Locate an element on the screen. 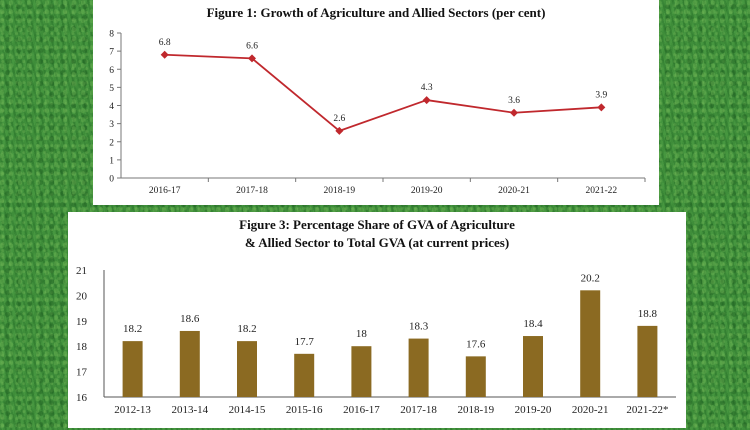 The image size is (750, 430). y-tick-label: 2 is located at coordinates (111, 143).